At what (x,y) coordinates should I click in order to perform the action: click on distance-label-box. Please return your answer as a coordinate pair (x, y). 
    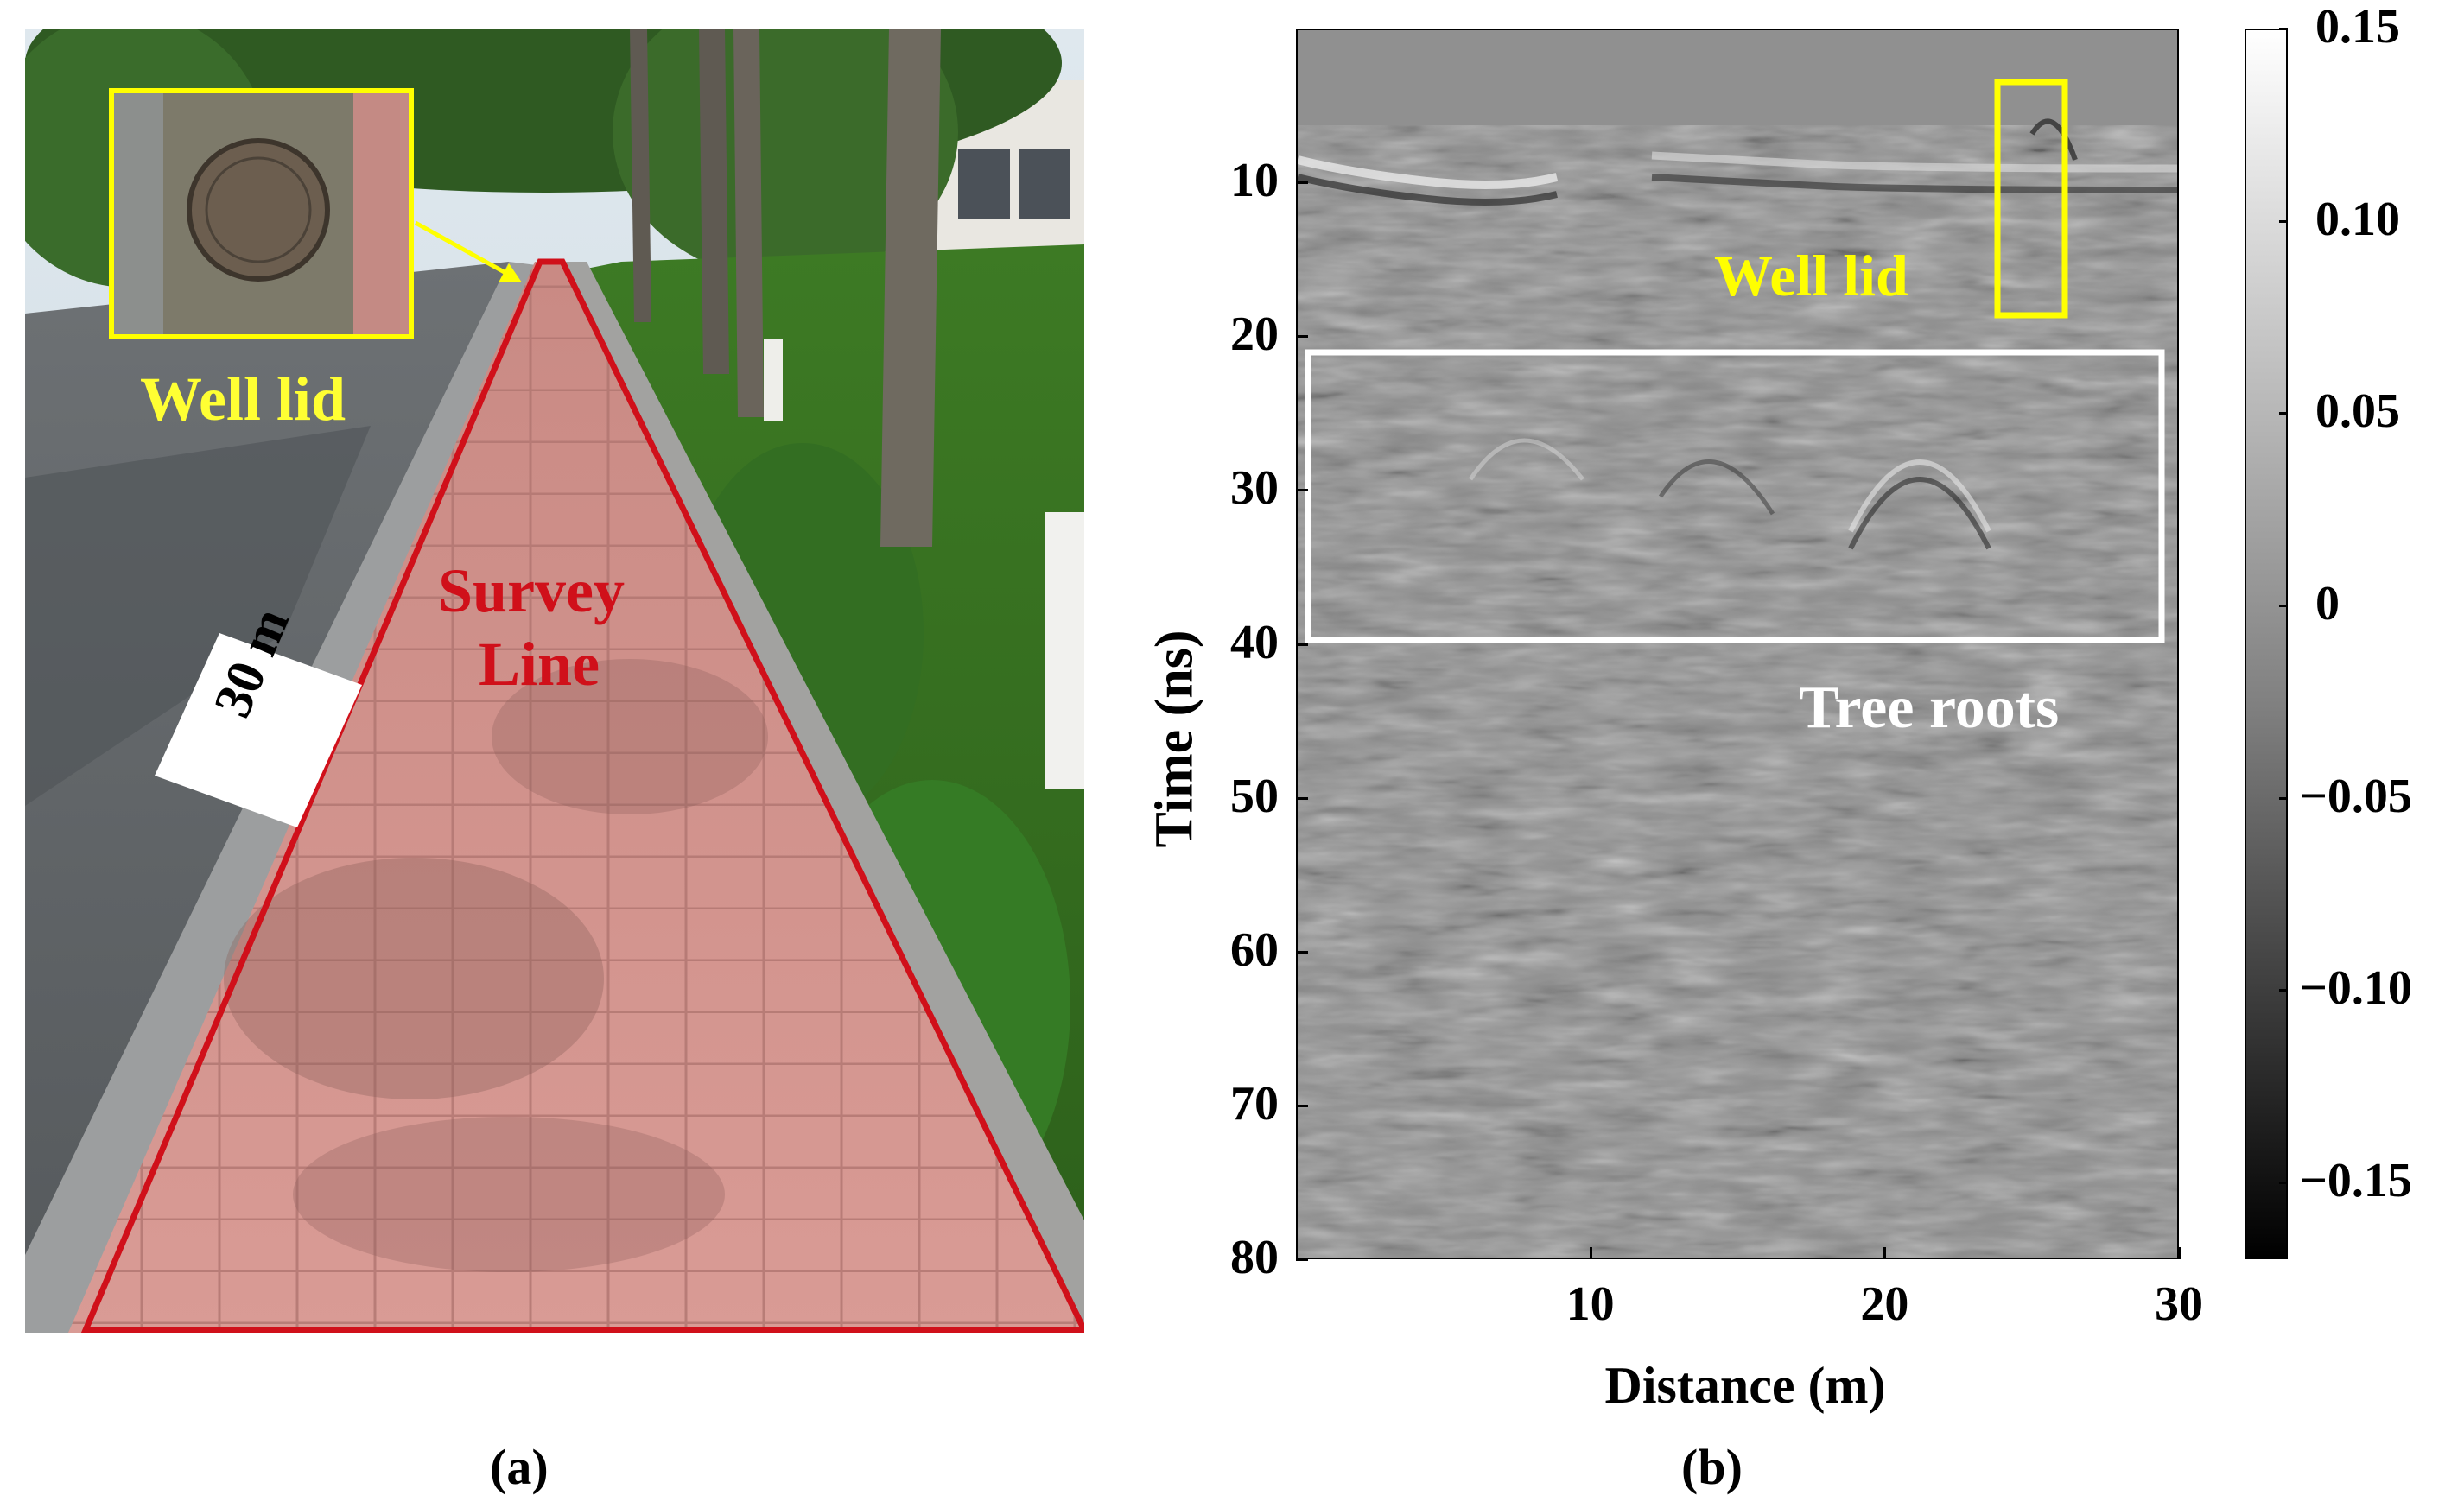
    Looking at the image, I should click on (258, 730).